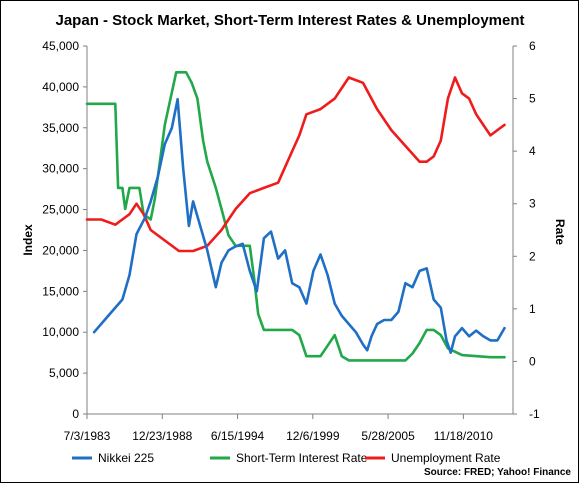 This screenshot has height=483, width=579. I want to click on left-tick-label: 40,000, so click(60, 87).